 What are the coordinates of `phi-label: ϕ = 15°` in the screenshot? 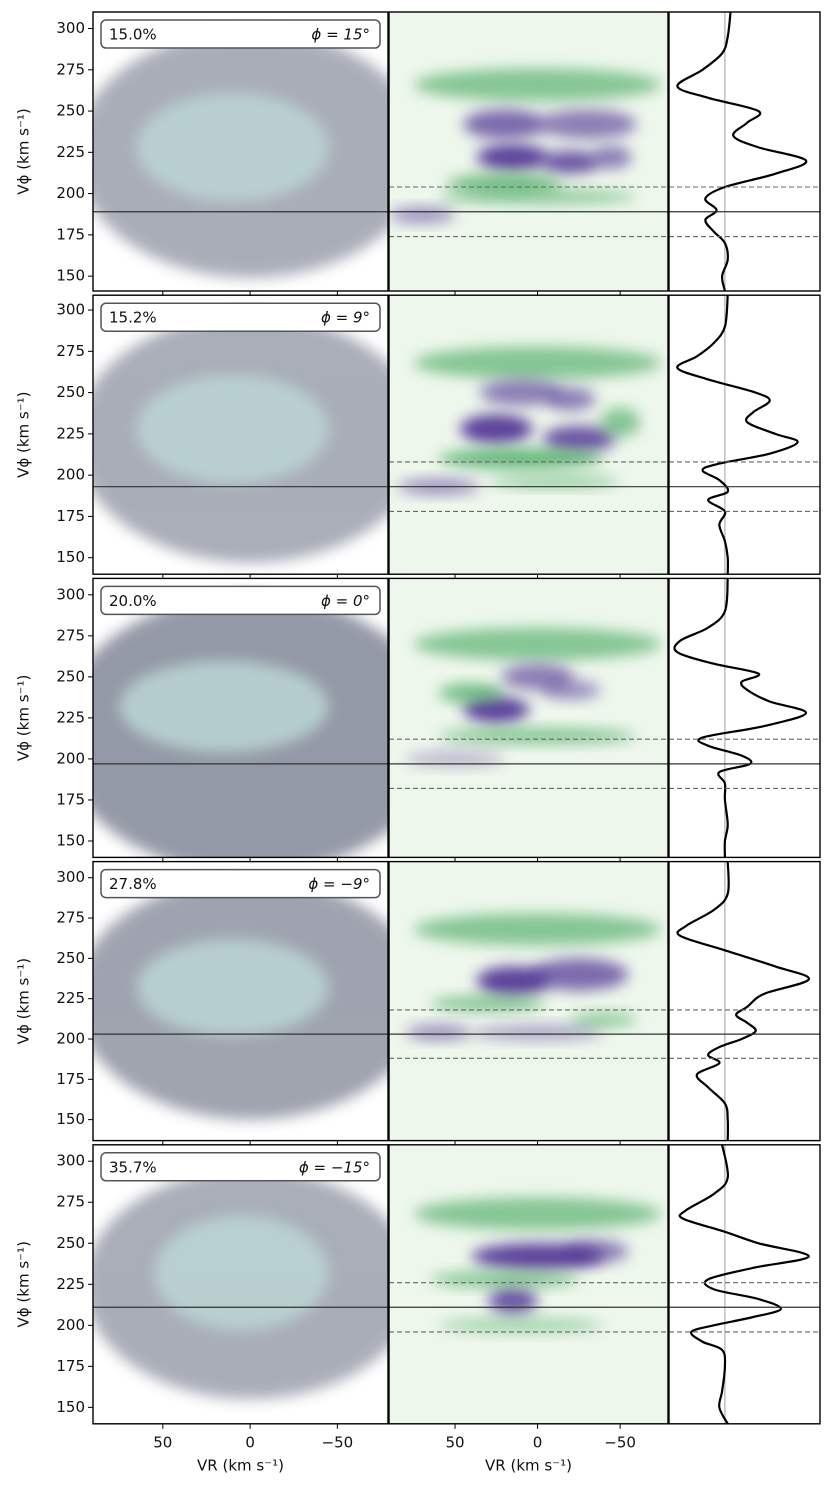 It's located at (340, 35).